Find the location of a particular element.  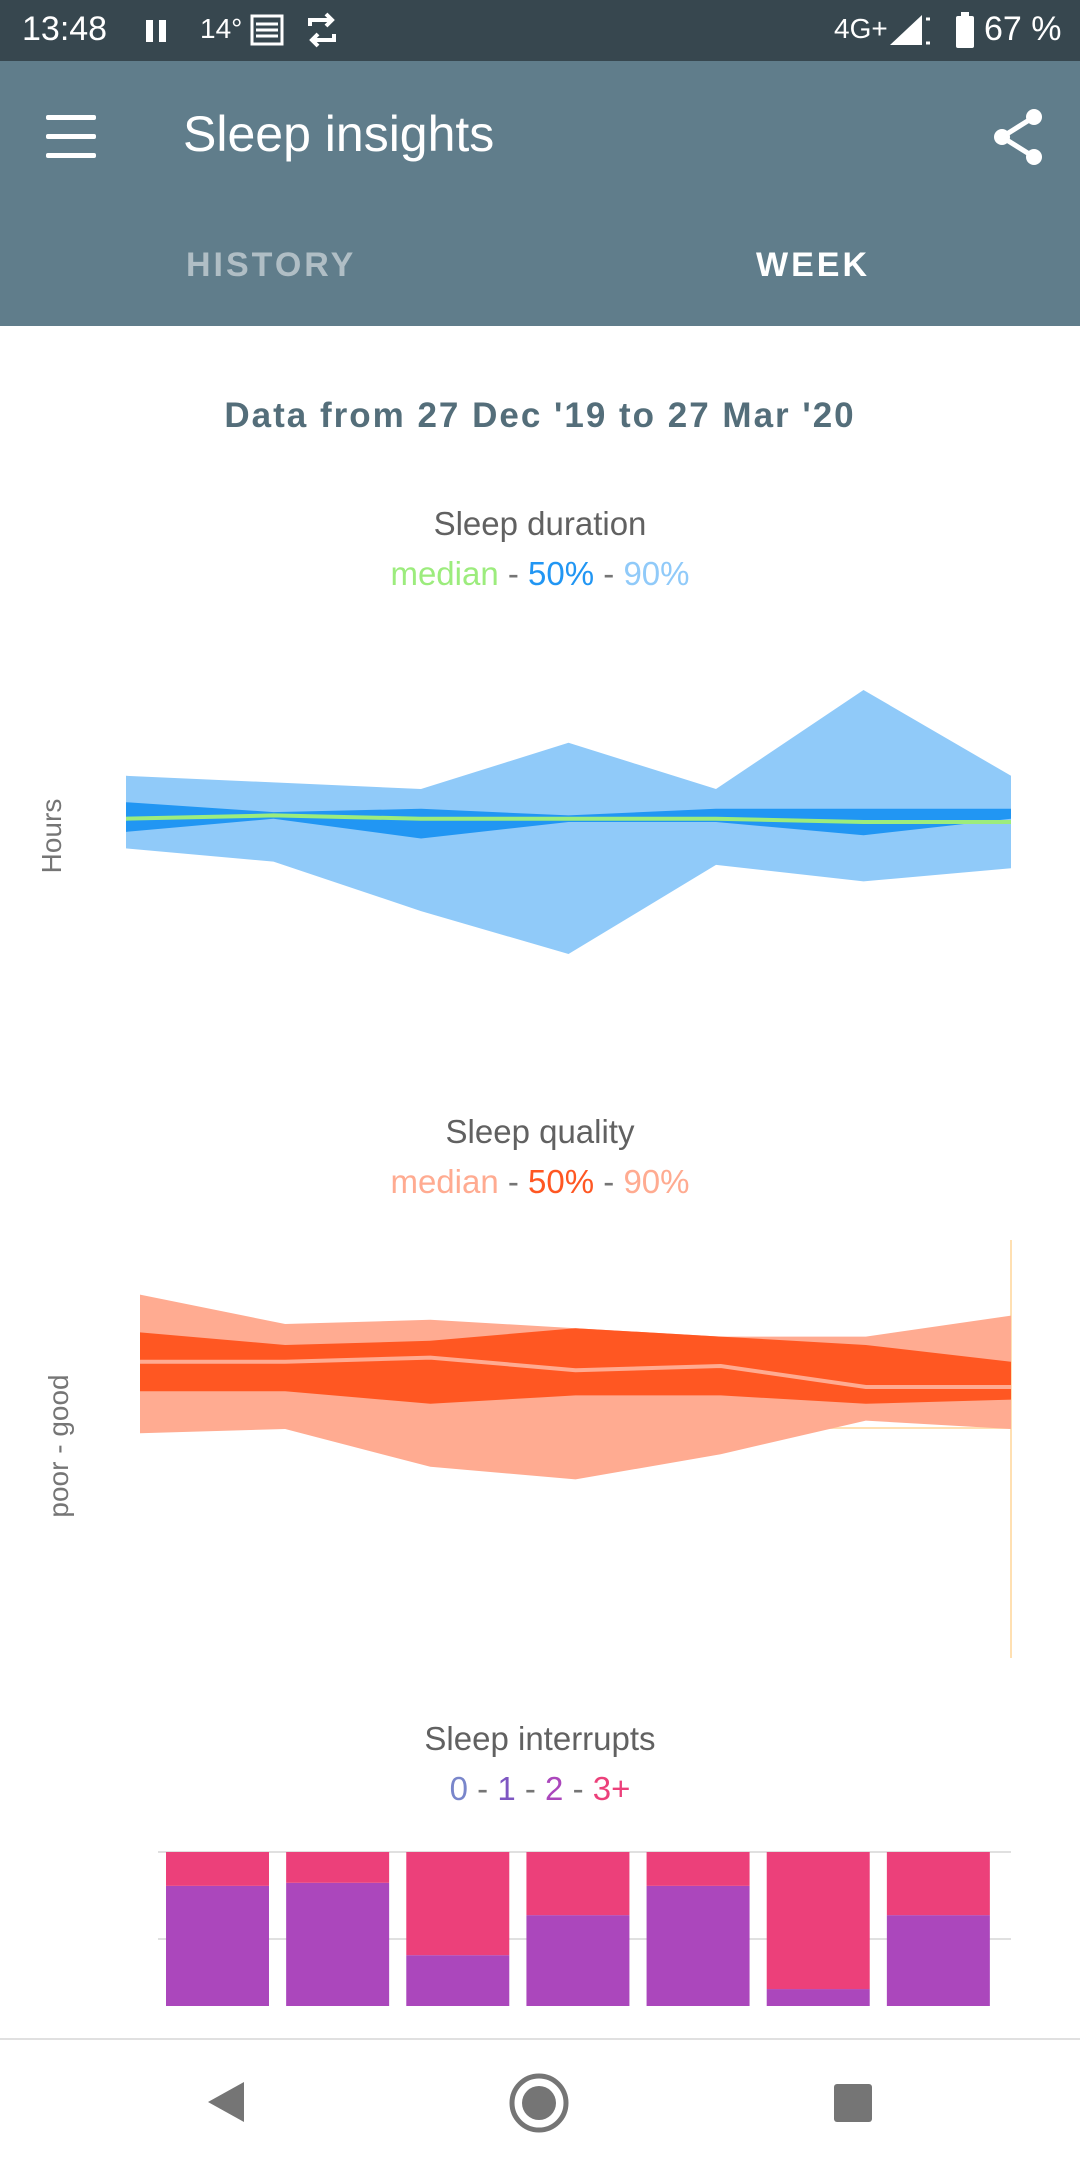

duration-chart is located at coordinates (568, 822).